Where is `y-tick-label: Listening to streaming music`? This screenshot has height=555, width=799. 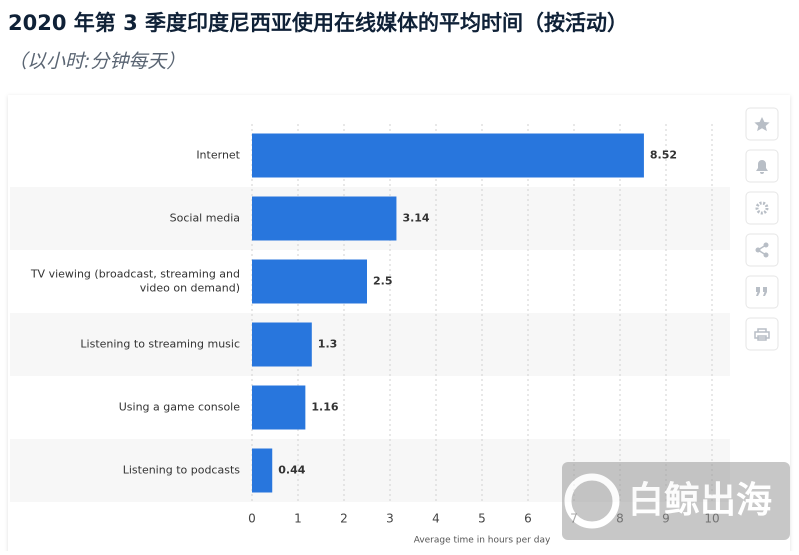 y-tick-label: Listening to streaming music is located at coordinates (160, 344).